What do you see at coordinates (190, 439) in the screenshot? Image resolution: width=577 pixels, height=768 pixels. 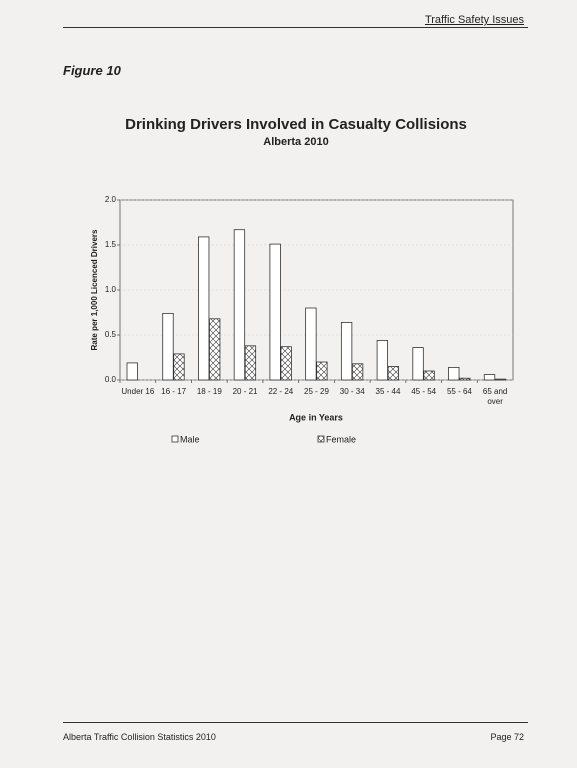 I see `legend-label: Male` at bounding box center [190, 439].